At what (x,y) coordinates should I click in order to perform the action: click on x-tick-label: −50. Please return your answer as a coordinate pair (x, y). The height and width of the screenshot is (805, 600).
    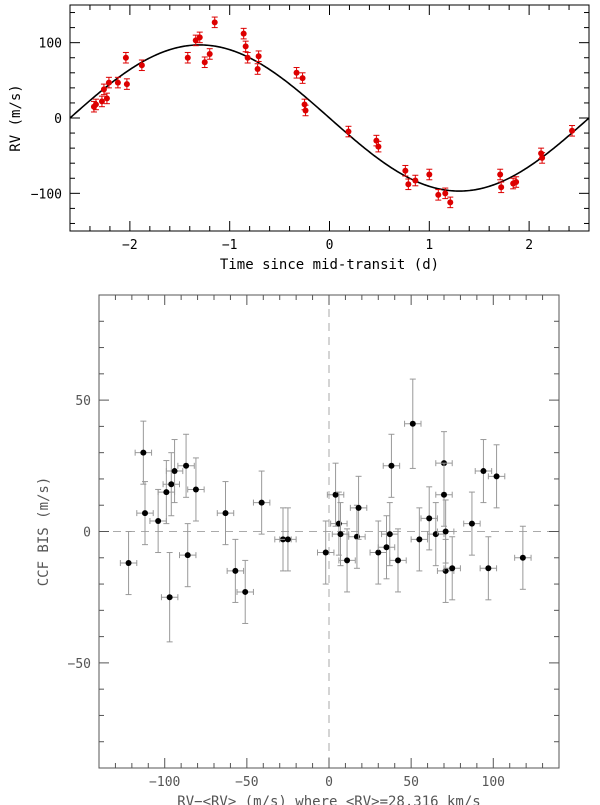
    Looking at the image, I should click on (246, 782).